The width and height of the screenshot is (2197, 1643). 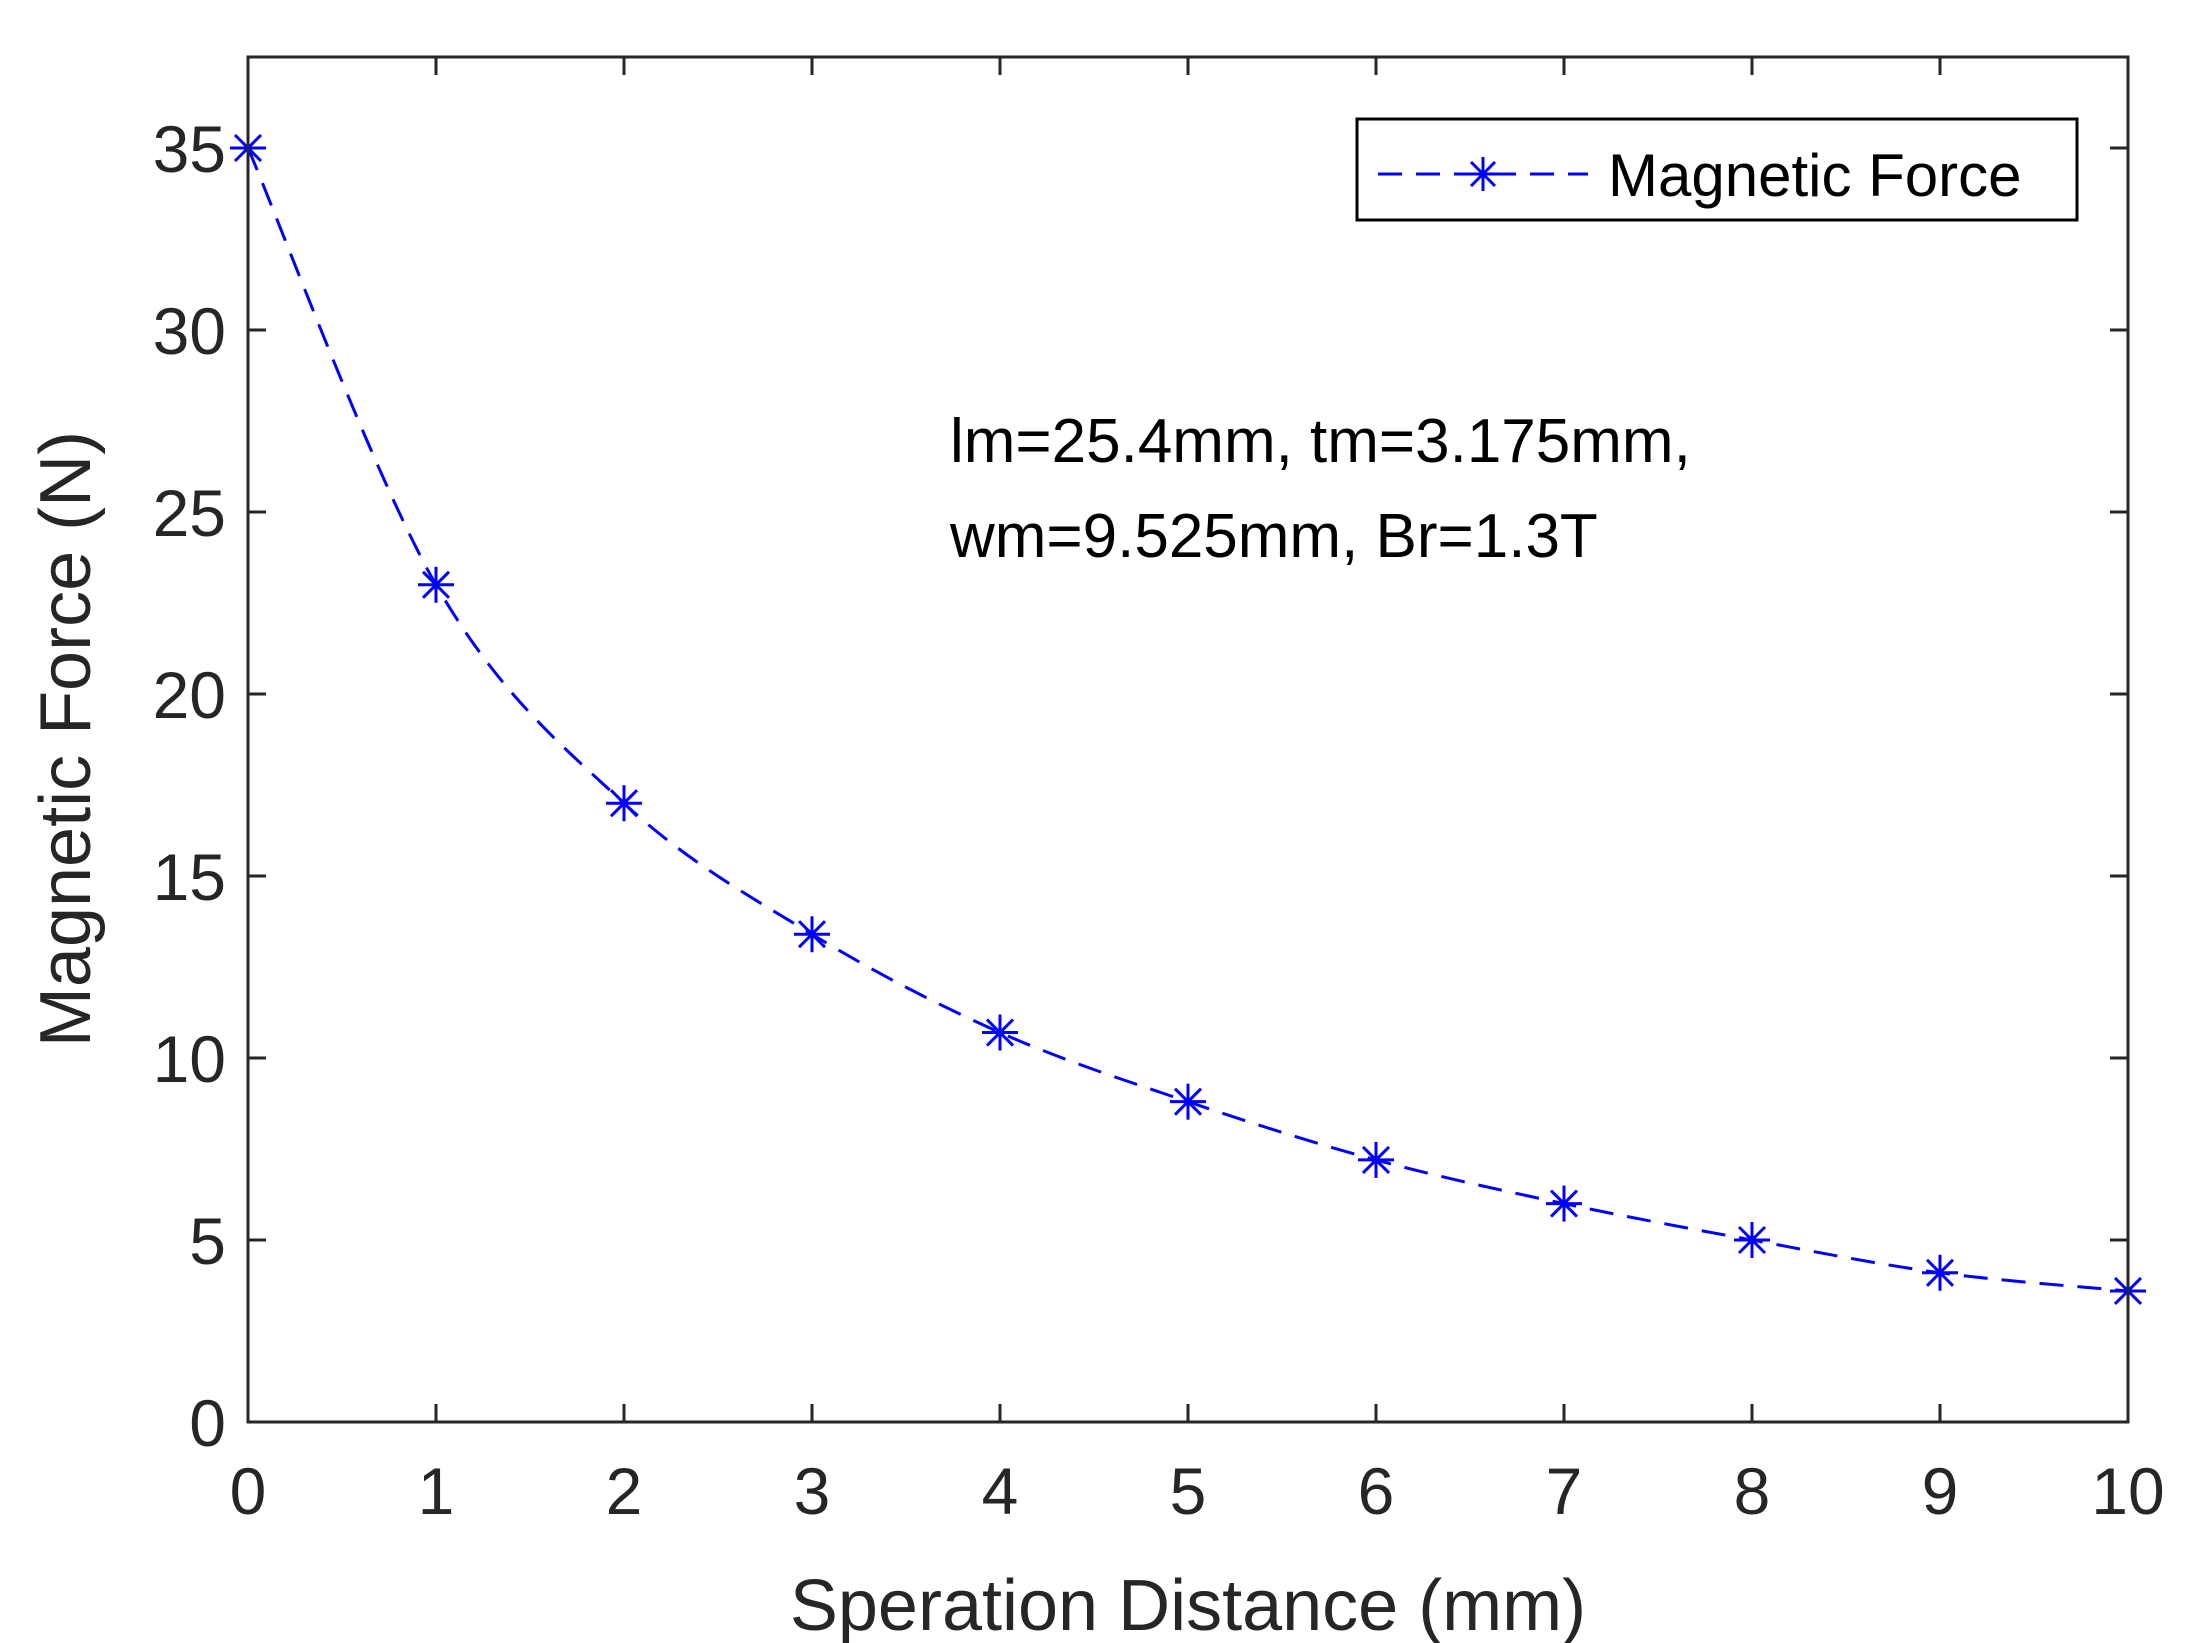 What do you see at coordinates (812, 1491) in the screenshot?
I see `x-tick-label: 3` at bounding box center [812, 1491].